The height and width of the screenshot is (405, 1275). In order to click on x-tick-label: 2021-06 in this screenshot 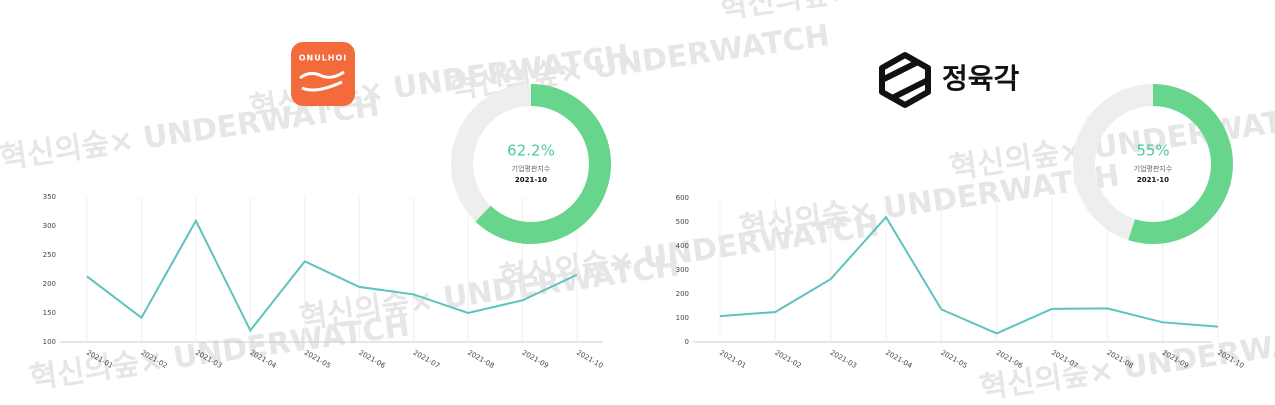, I will do `click(372, 360)`.